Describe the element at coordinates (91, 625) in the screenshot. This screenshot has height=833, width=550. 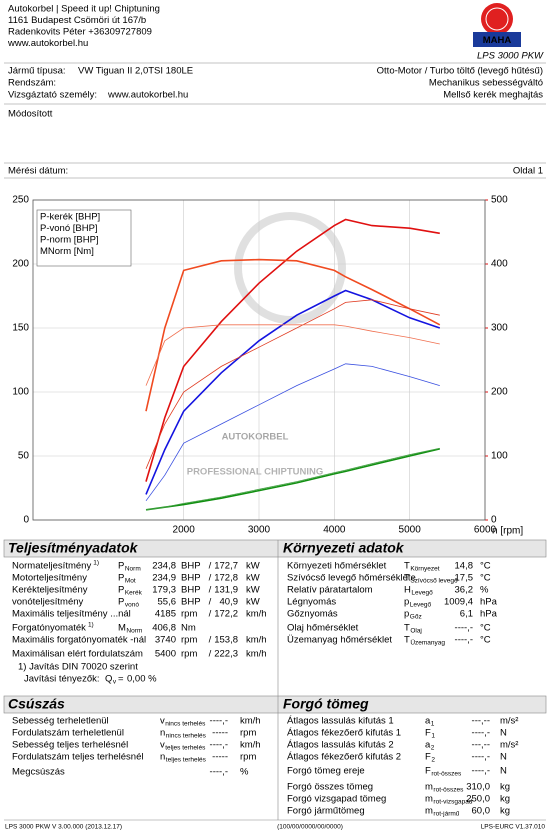
I see `row-note: 1)` at that location.